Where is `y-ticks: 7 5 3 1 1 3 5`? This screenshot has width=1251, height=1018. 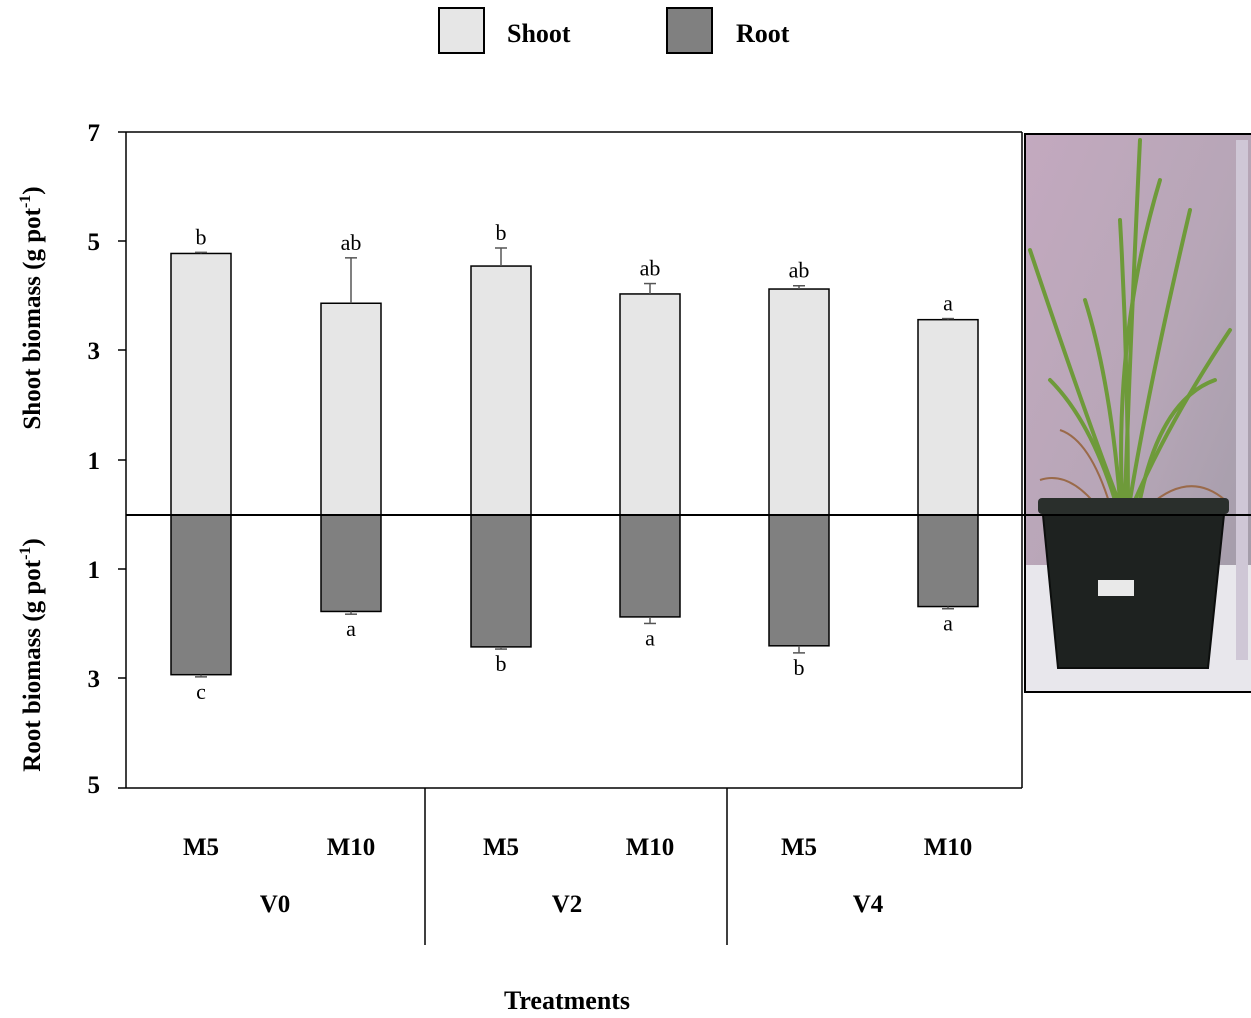
y-ticks: 7 5 3 1 1 3 5 is located at coordinates (107, 459).